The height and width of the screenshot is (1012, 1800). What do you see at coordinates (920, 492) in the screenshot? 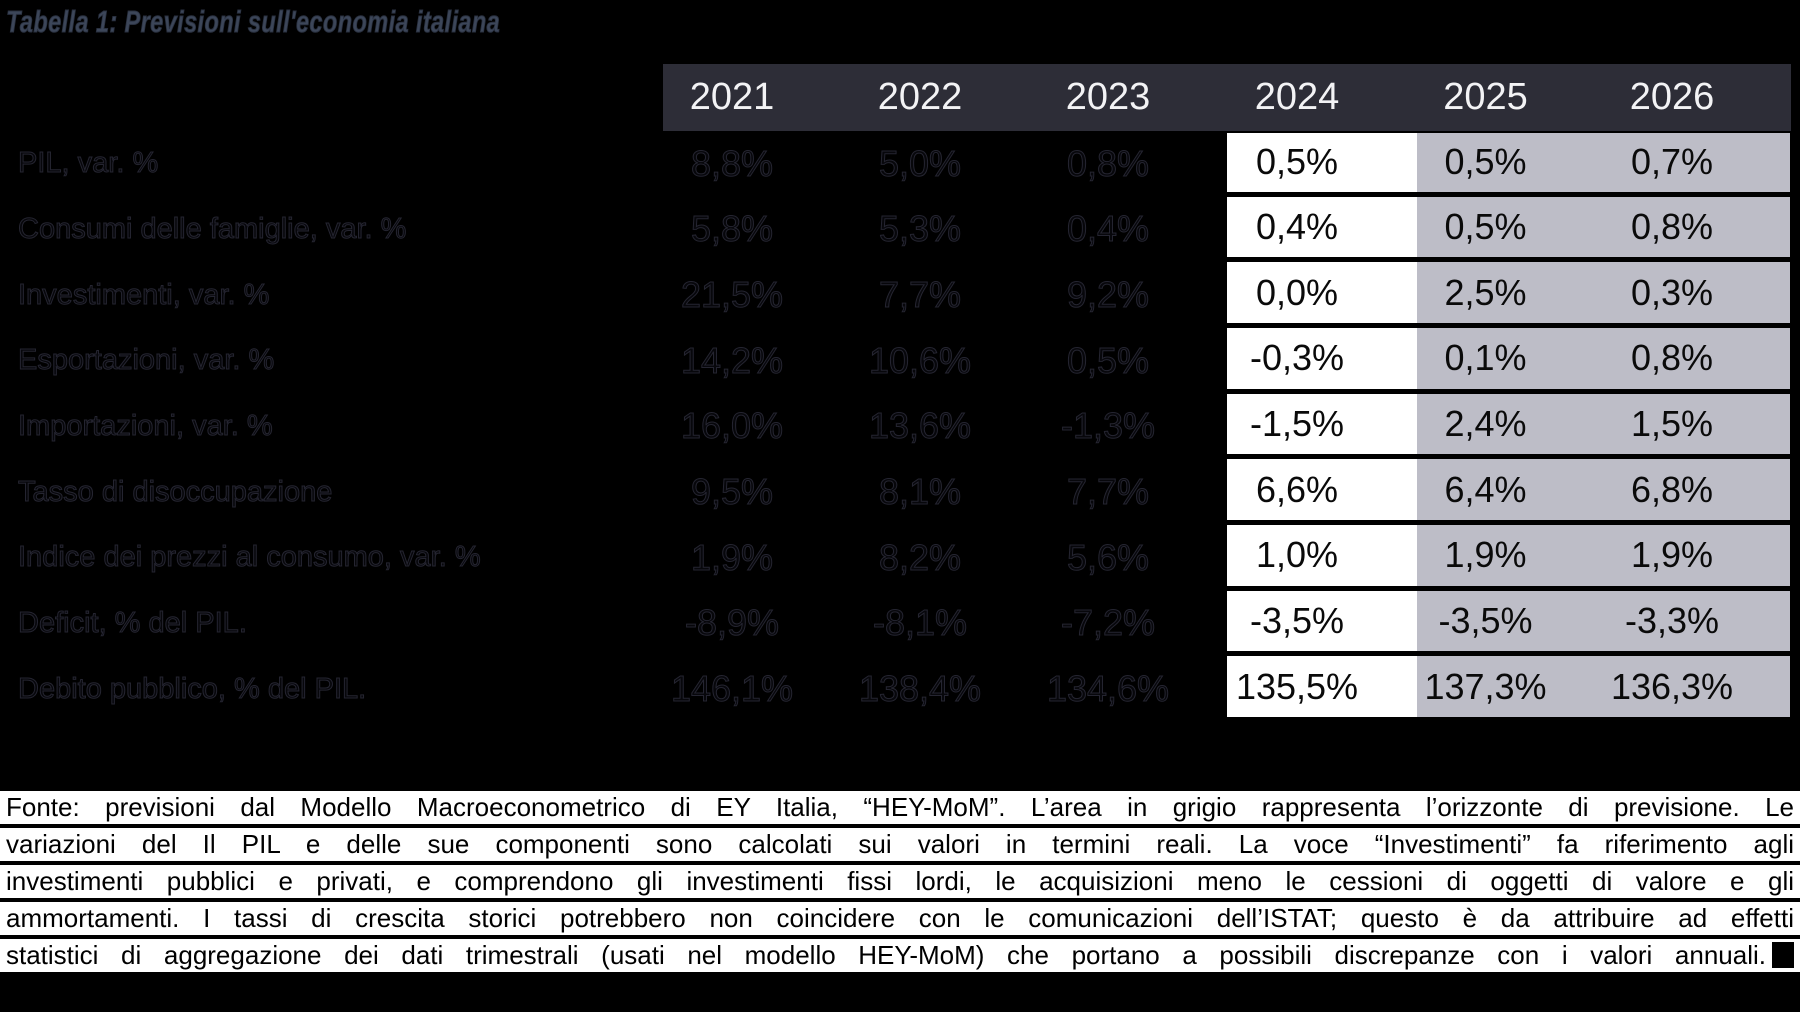
I see `historical-value: 8,1%` at bounding box center [920, 492].